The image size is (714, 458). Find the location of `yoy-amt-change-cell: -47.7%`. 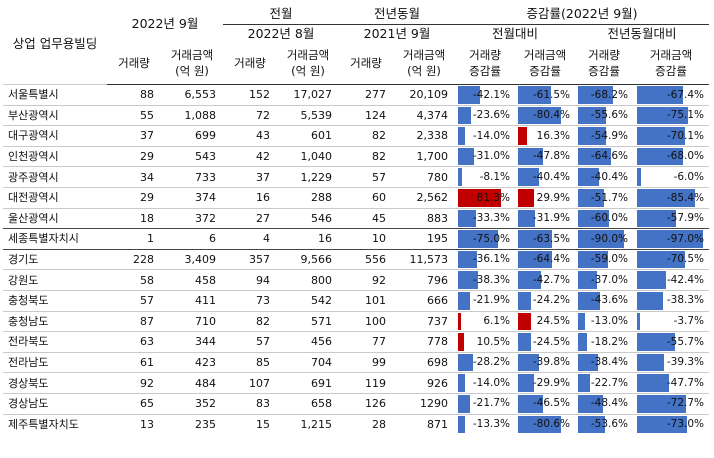

yoy-amt-change-cell: -47.7% is located at coordinates (671, 383).